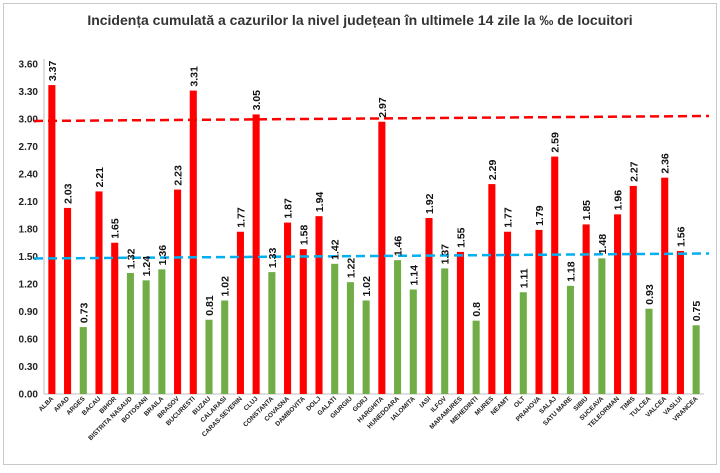  Describe the element at coordinates (29, 257) in the screenshot. I see `y-tick-label: 1.50` at that location.